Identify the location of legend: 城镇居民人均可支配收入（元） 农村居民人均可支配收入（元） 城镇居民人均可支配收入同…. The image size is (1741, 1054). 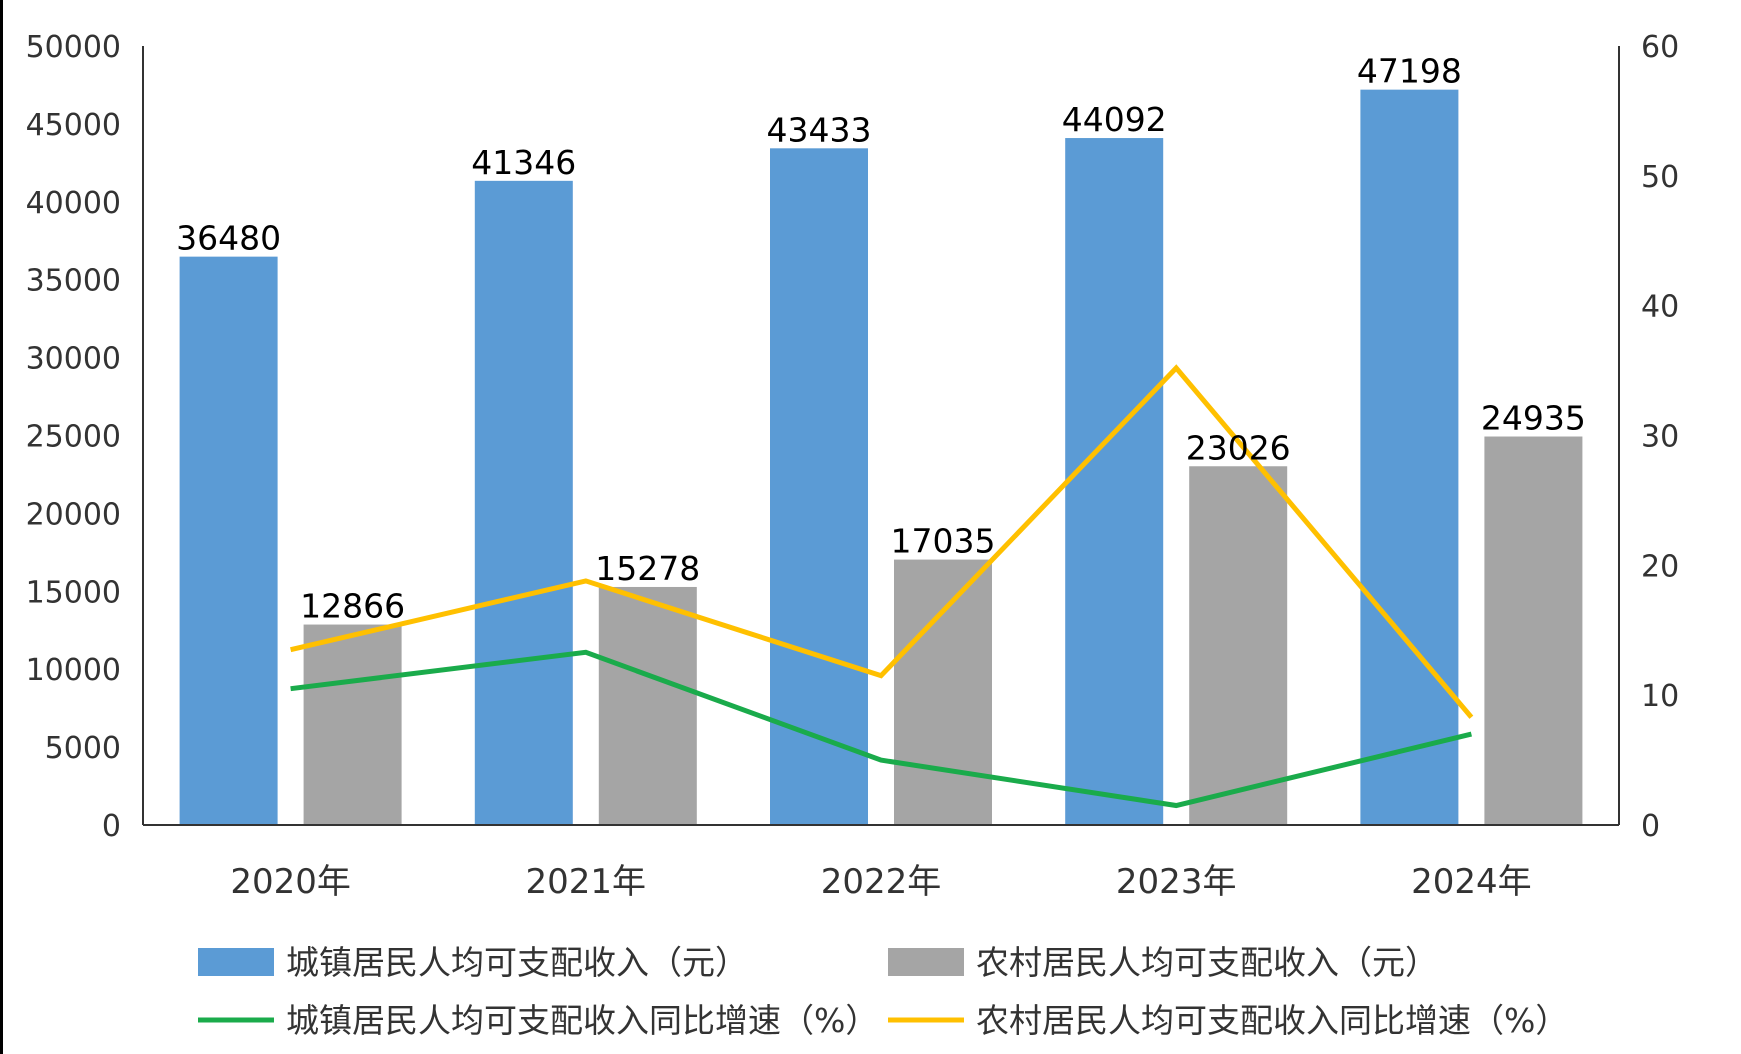
(883, 991).